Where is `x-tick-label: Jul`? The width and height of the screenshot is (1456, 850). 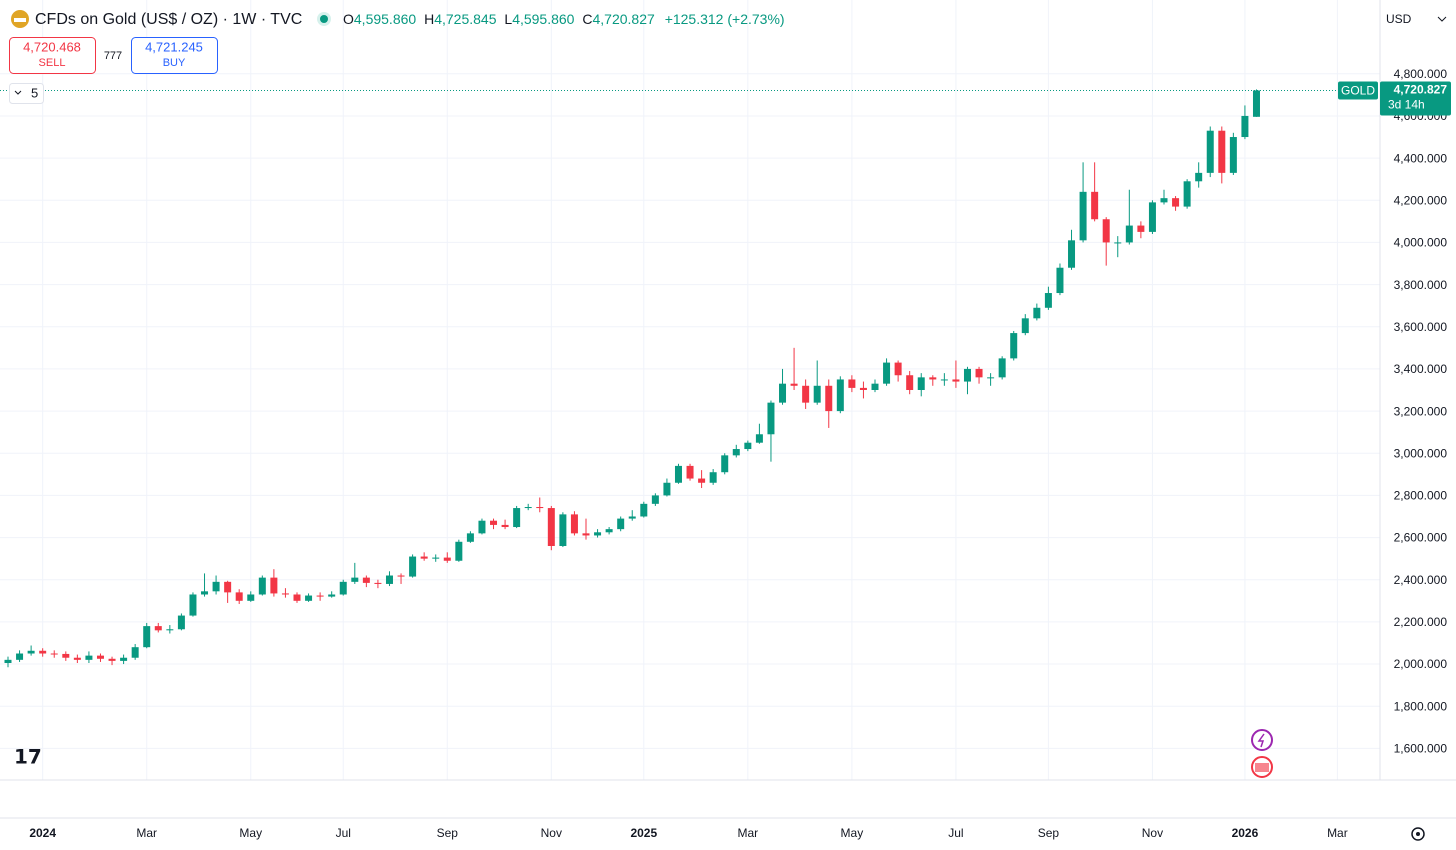 x-tick-label: Jul is located at coordinates (955, 833).